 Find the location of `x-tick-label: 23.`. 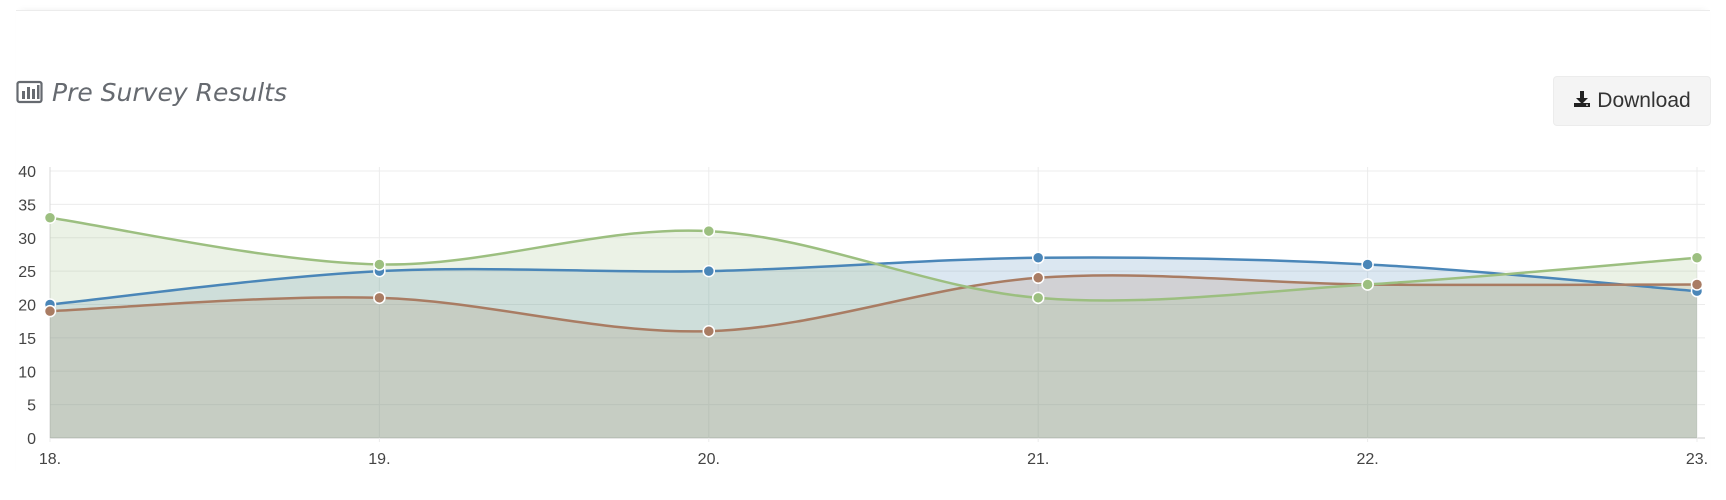

x-tick-label: 23. is located at coordinates (1697, 459).